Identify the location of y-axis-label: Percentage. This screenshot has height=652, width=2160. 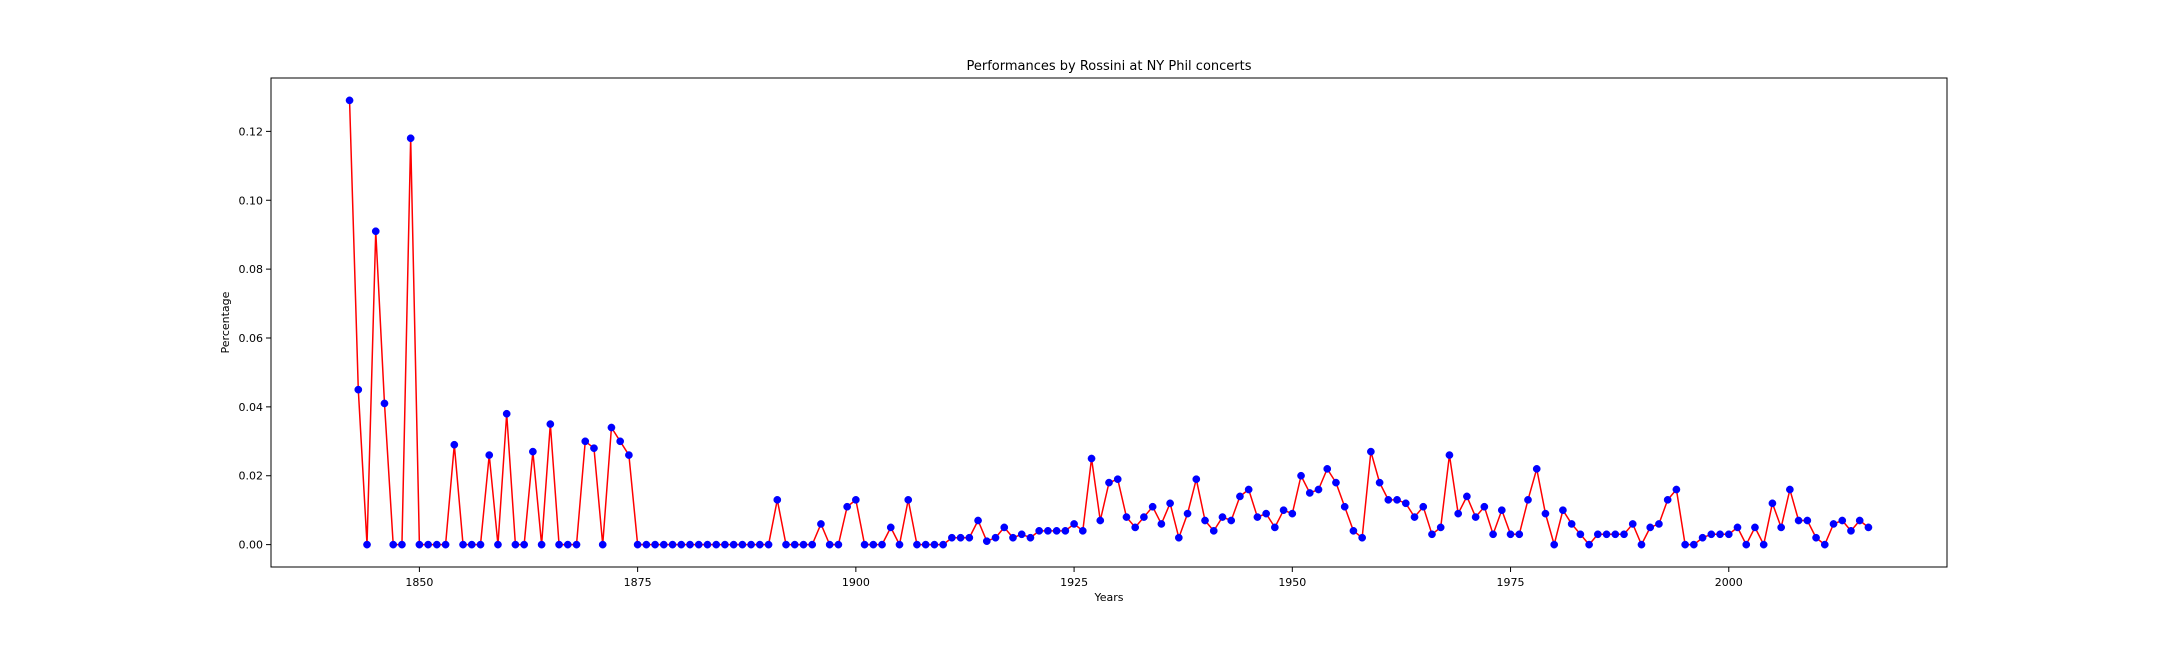
(225, 322).